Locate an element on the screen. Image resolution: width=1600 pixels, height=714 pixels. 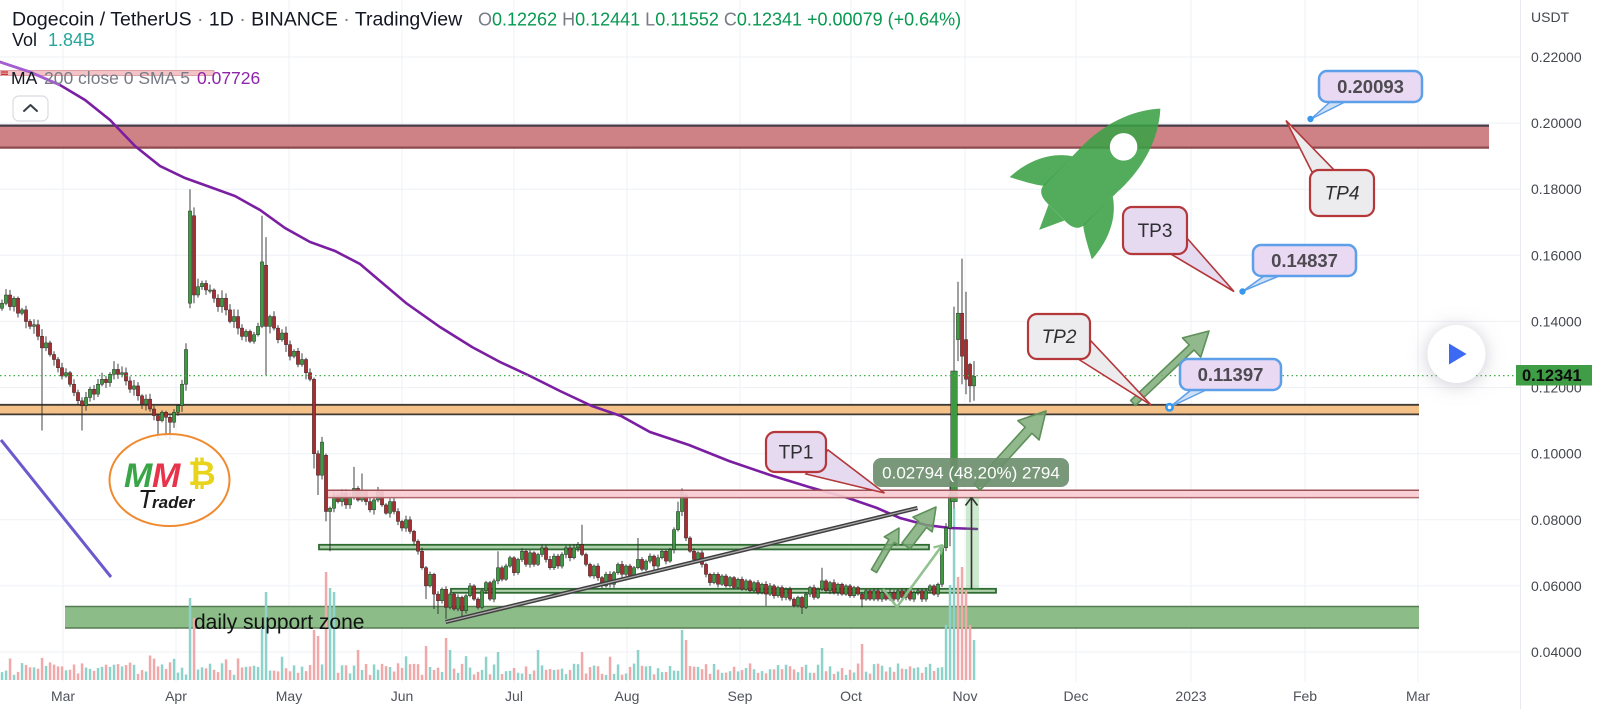
svg-text: Jun is located at coordinates (402, 696).